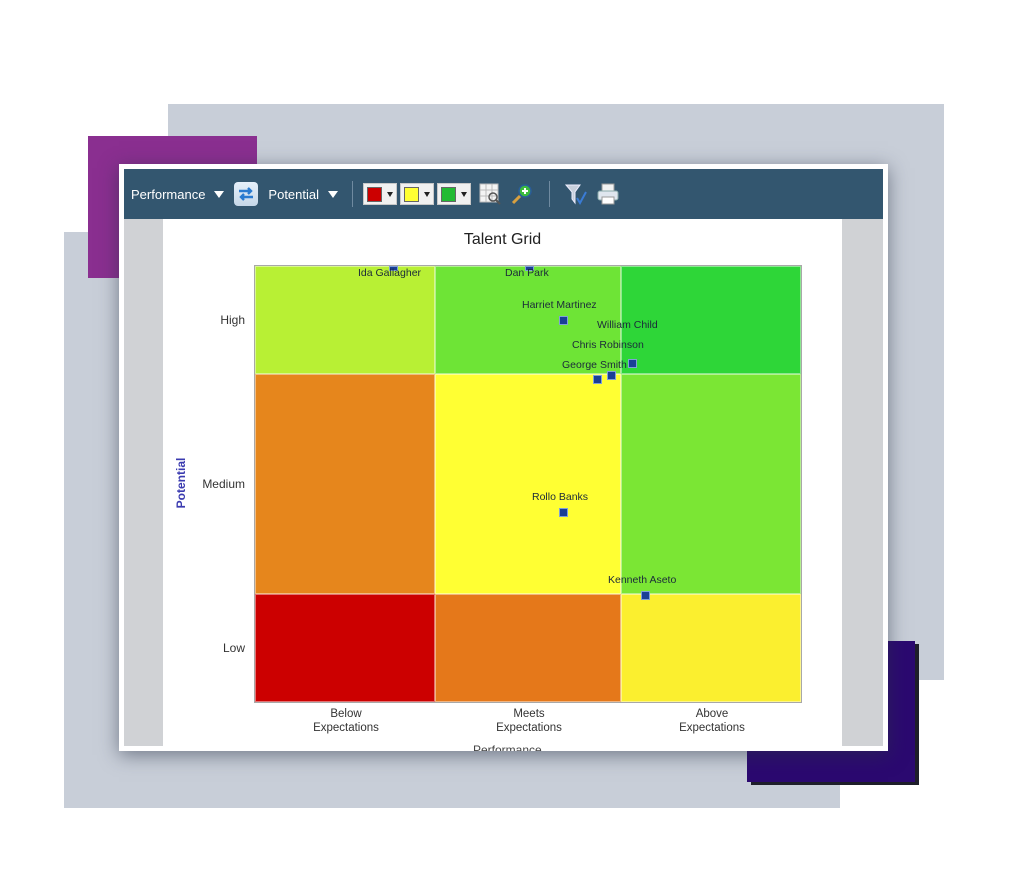  I want to click on grid-magnify-icon, so click(490, 194).